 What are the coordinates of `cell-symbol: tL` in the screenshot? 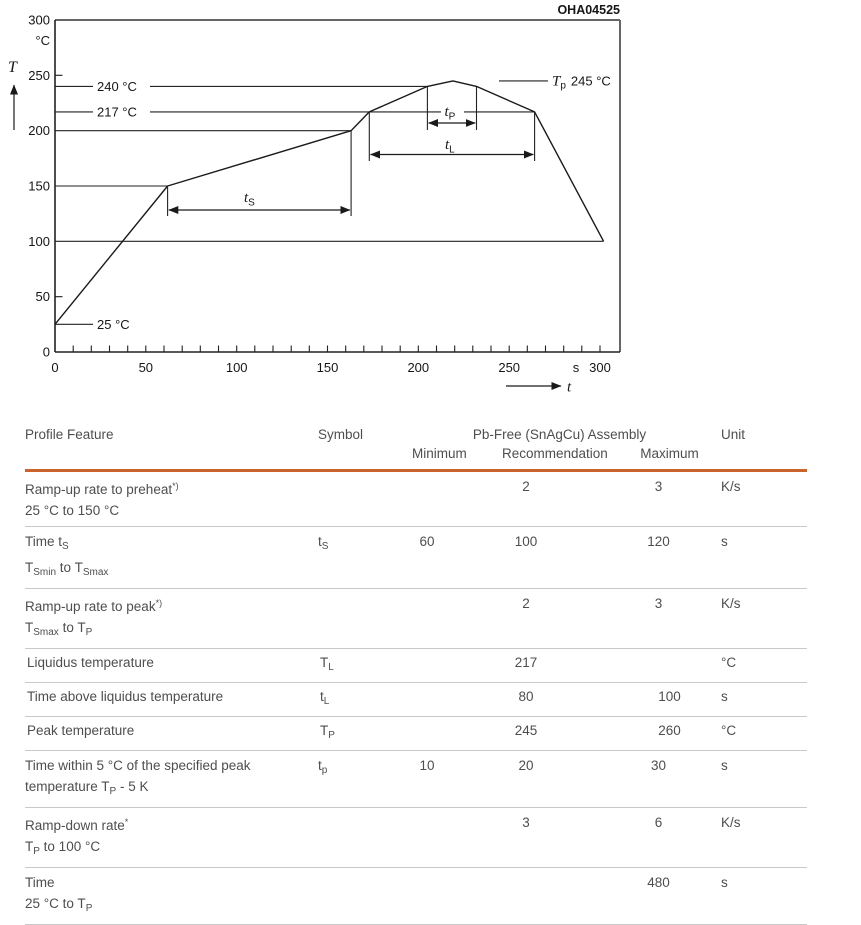 It's located at (358, 699).